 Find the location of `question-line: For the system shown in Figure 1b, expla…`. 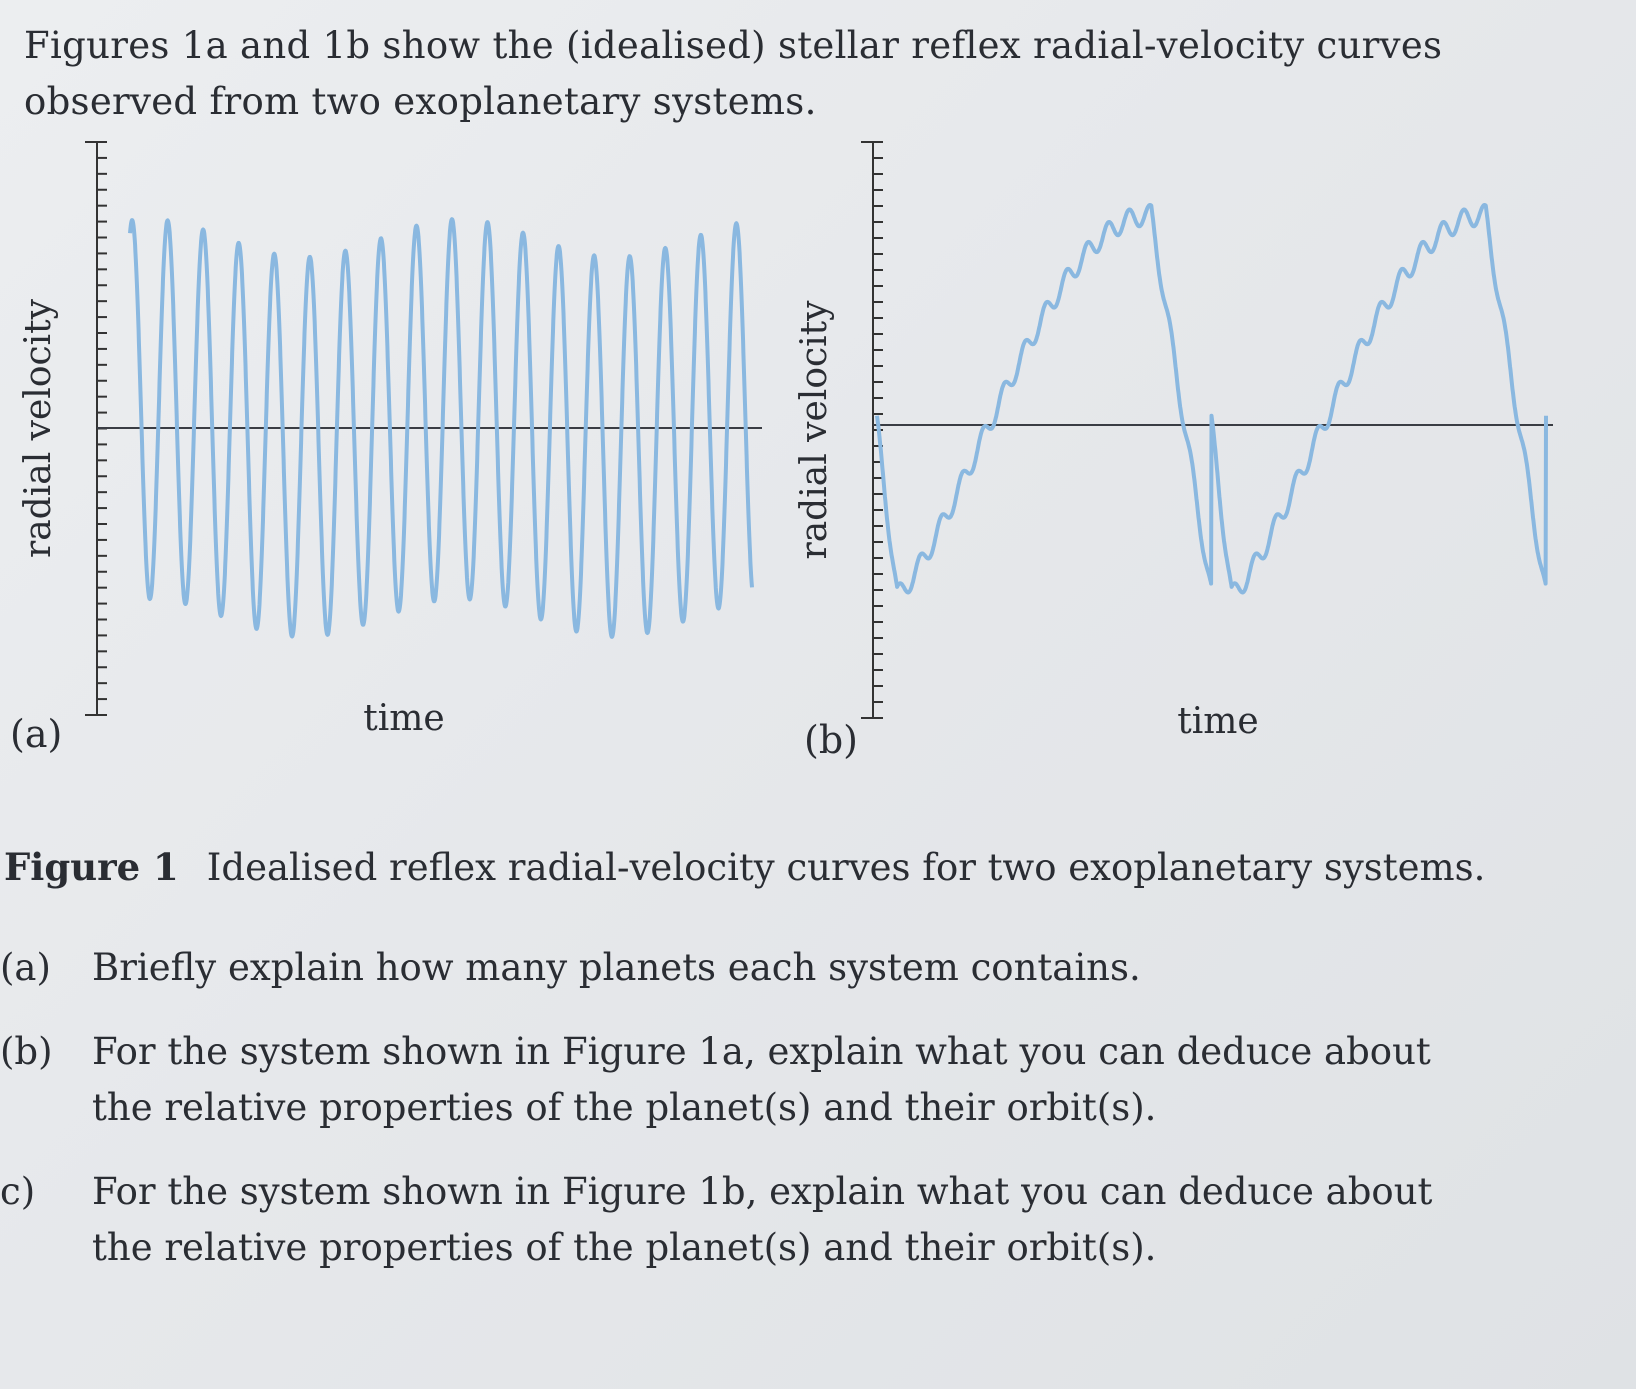

question-line: For the system shown in Figure 1b, expla… is located at coordinates (762, 1191).